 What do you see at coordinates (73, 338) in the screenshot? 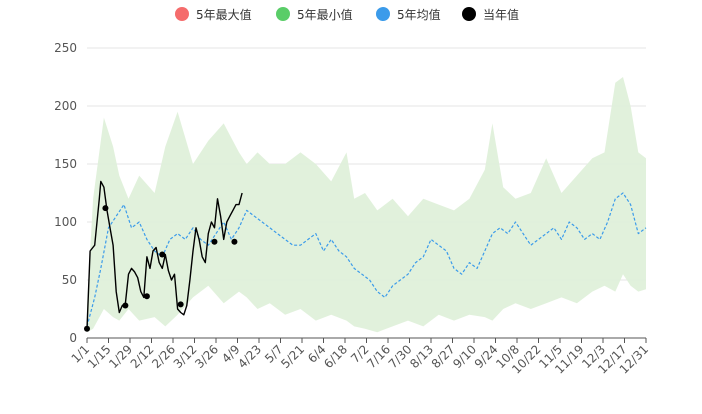
I see `y-tick-label: 0` at bounding box center [73, 338].